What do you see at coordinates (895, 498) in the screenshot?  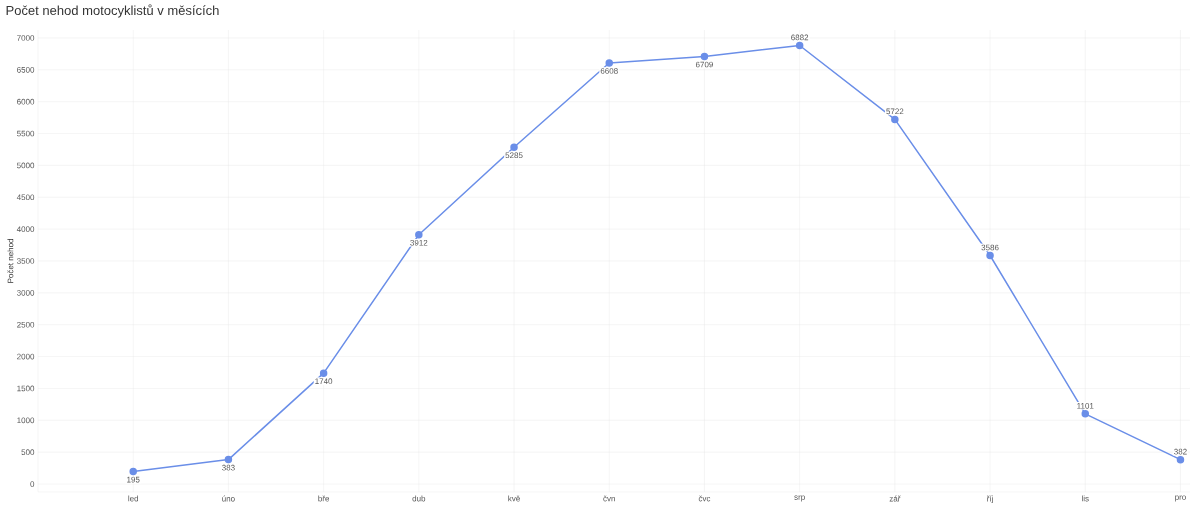 I see `x-tick-label: zář` at bounding box center [895, 498].